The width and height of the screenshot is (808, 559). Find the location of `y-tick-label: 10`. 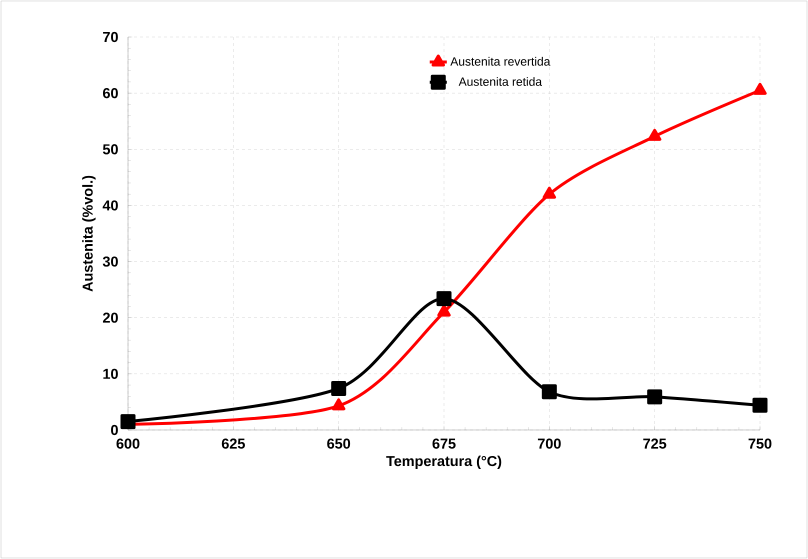

y-tick-label: 10 is located at coordinates (110, 373).